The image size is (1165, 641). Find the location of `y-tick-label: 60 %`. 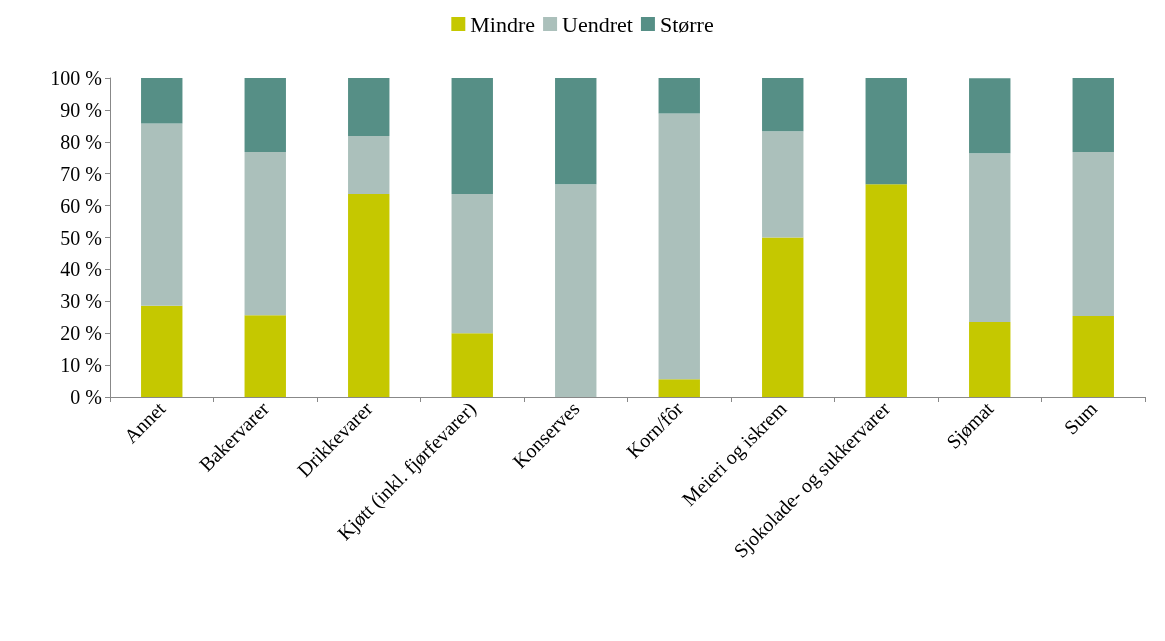

y-tick-label: 60 % is located at coordinates (81, 205).